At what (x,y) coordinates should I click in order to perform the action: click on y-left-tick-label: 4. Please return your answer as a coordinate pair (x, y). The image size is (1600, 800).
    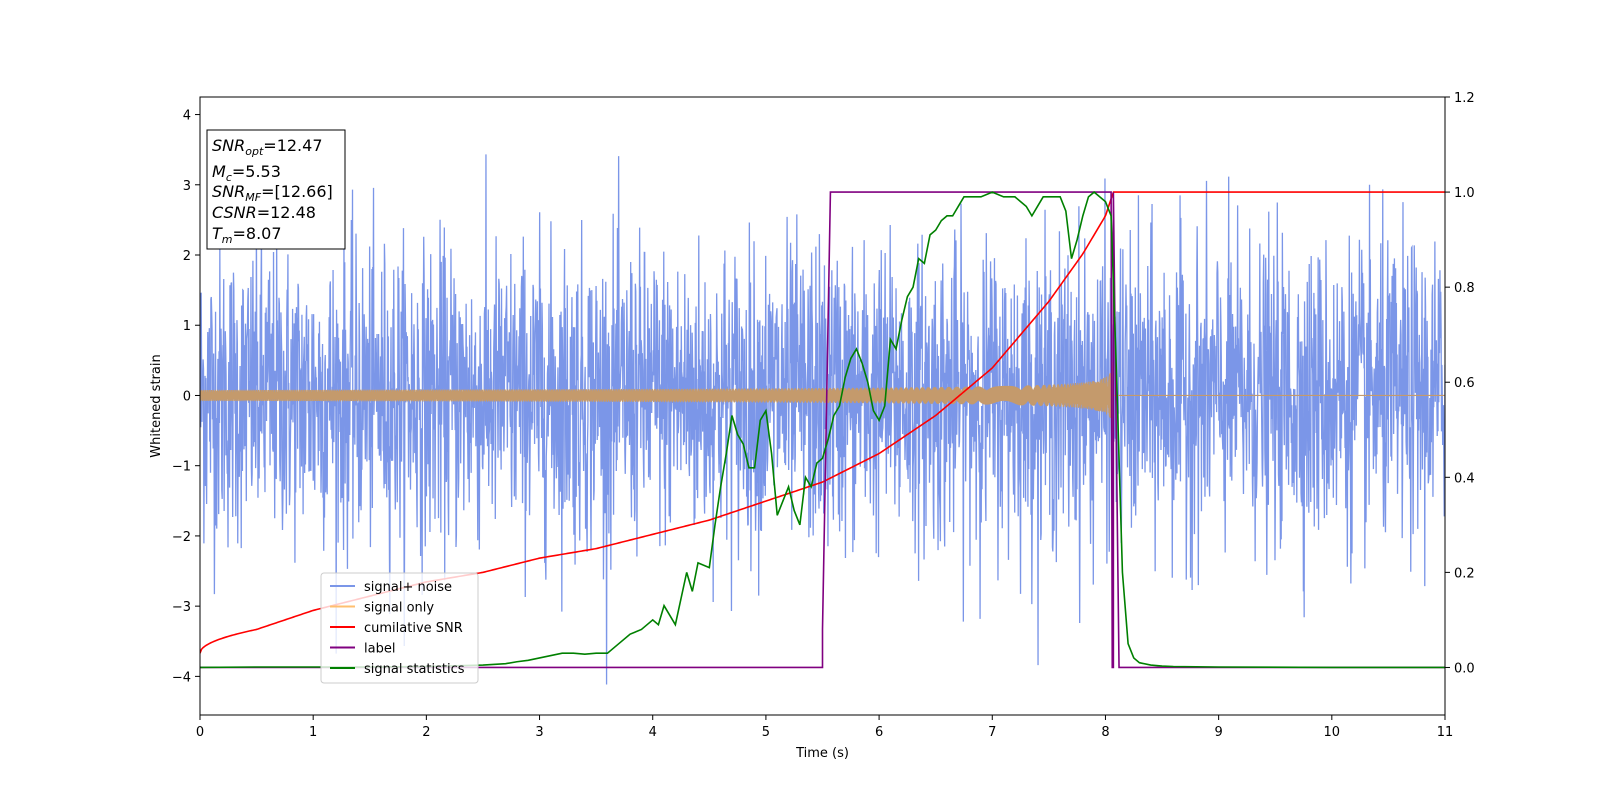
    Looking at the image, I should click on (187, 116).